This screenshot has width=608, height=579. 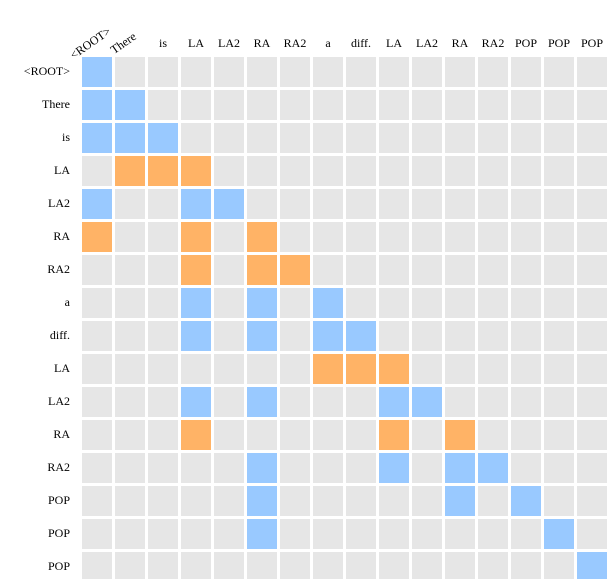 I want to click on column-label: There, so click(x=123, y=43).